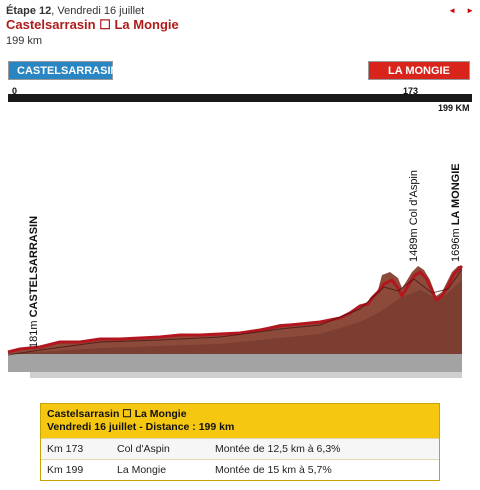 The width and height of the screenshot is (480, 490). I want to click on prev-stage-icon: ◄, so click(452, 10).